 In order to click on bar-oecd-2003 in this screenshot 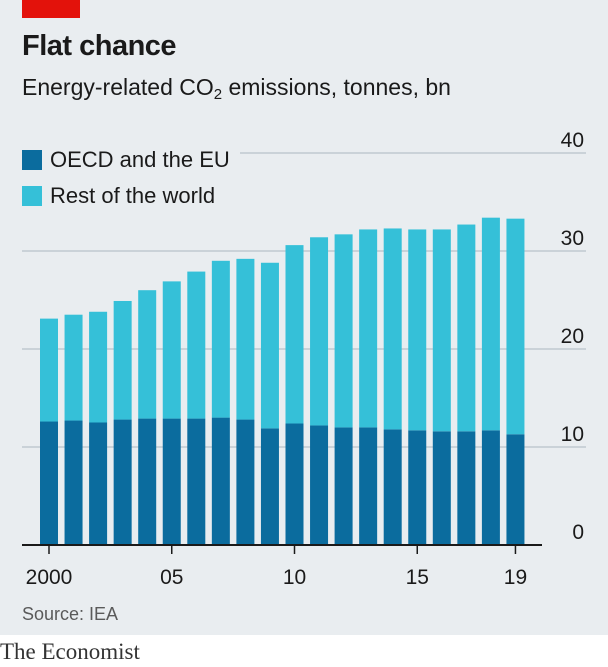, I will do `click(122, 482)`.